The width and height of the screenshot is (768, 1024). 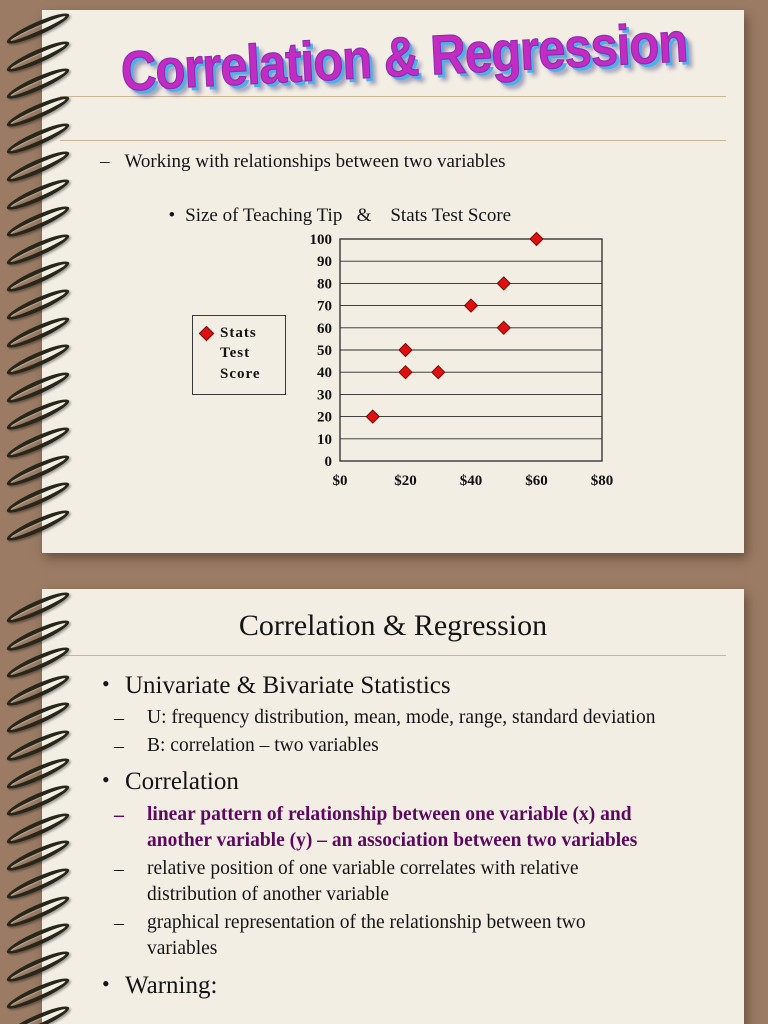 I want to click on plot-border, so click(x=471, y=350).